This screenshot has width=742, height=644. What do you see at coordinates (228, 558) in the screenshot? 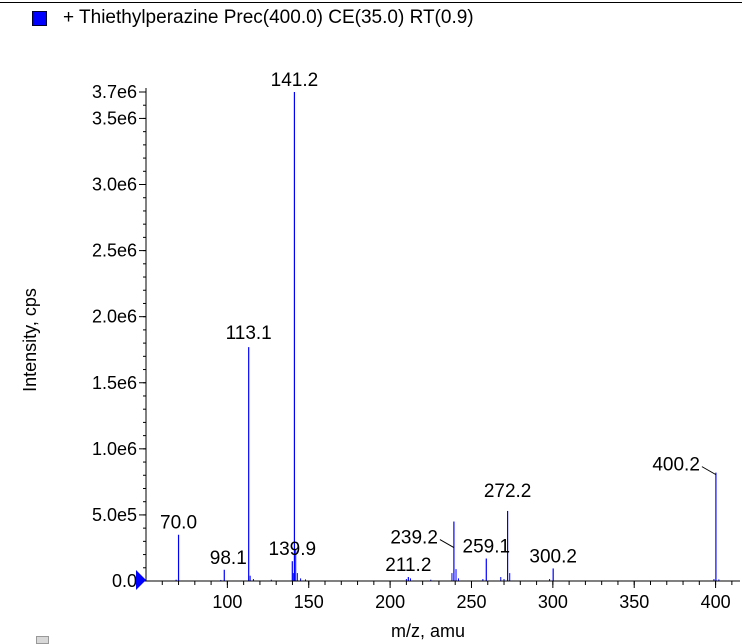
I see `peak-label: 98.1` at bounding box center [228, 558].